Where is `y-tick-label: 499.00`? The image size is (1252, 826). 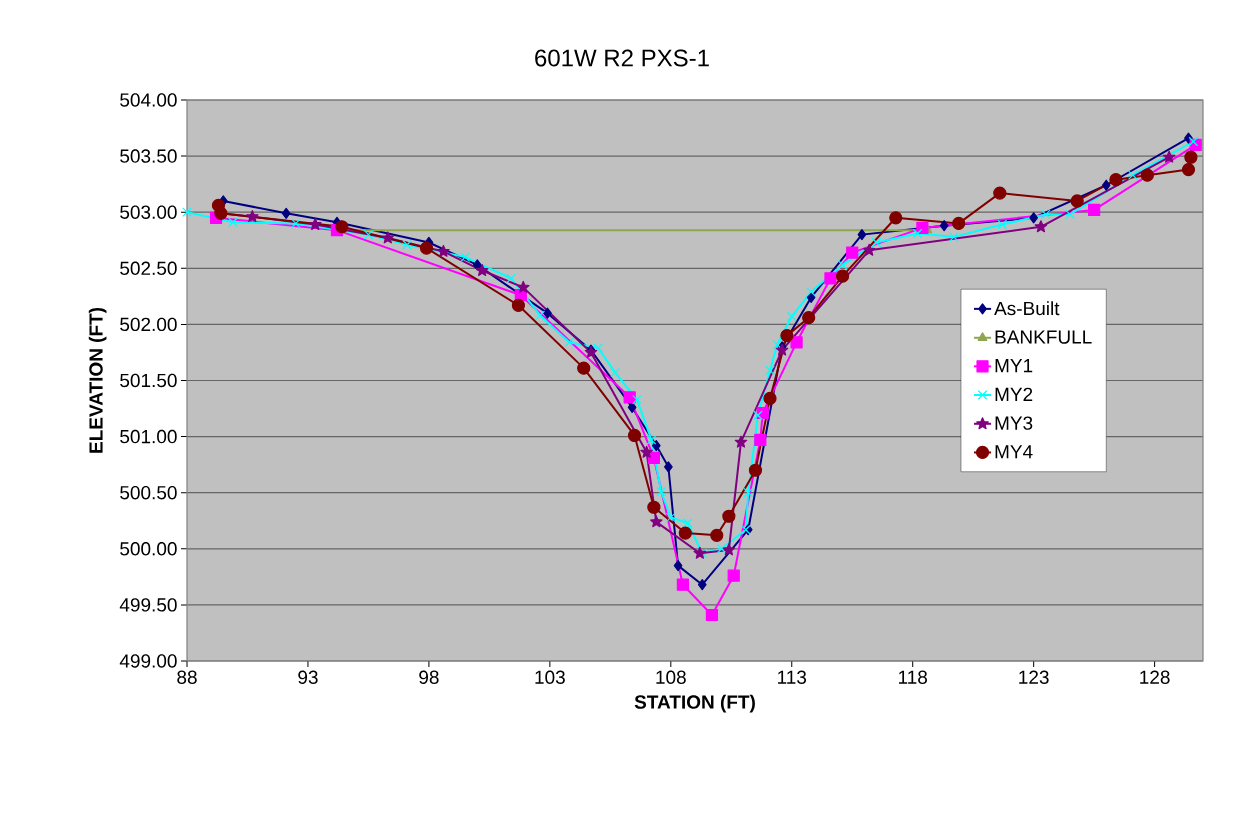
y-tick-label: 499.00 is located at coordinates (148, 661).